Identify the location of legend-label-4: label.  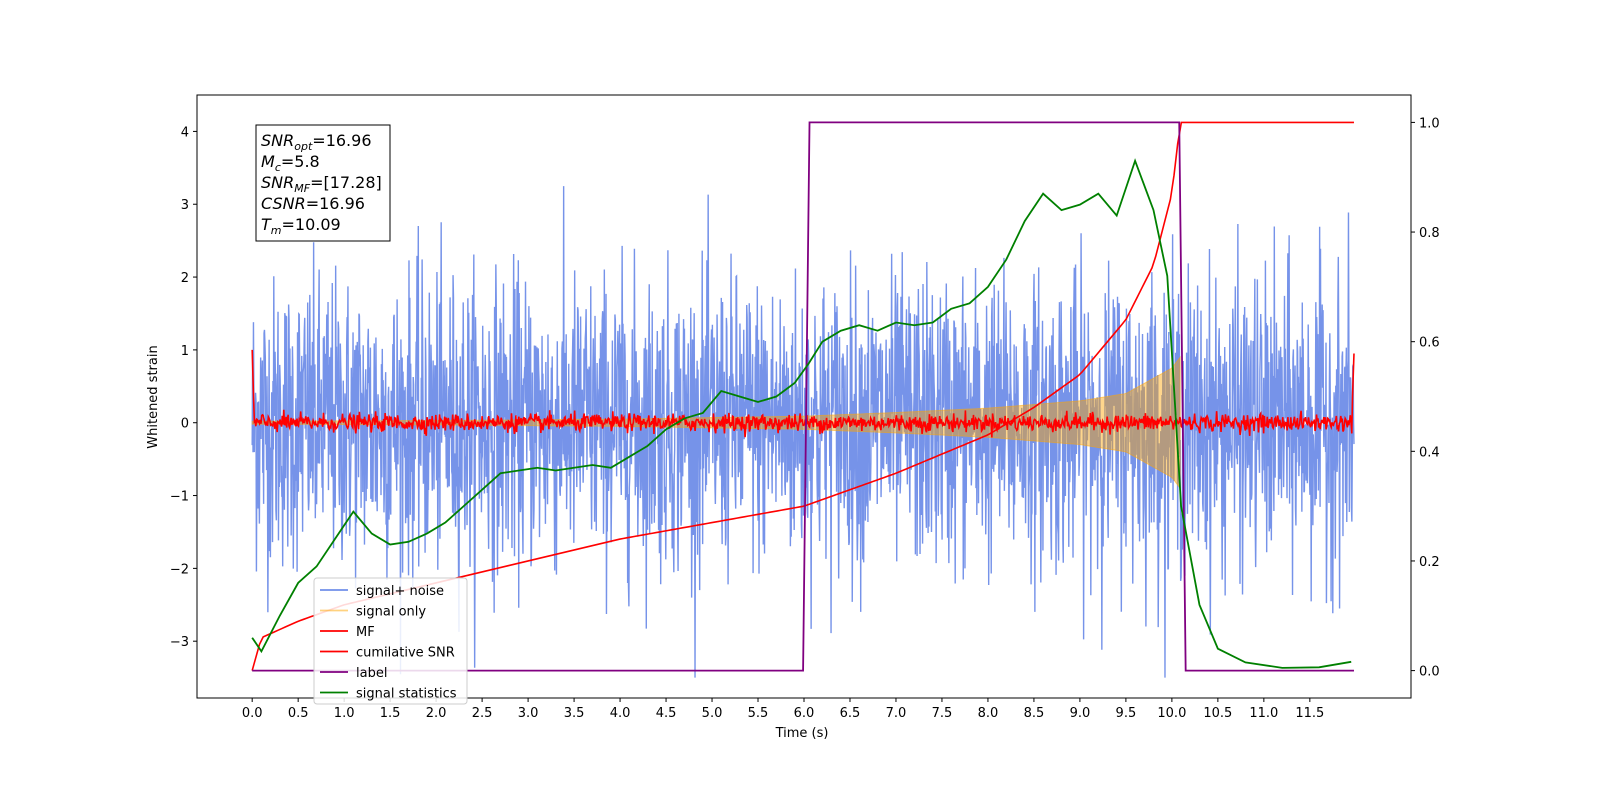
(371, 673).